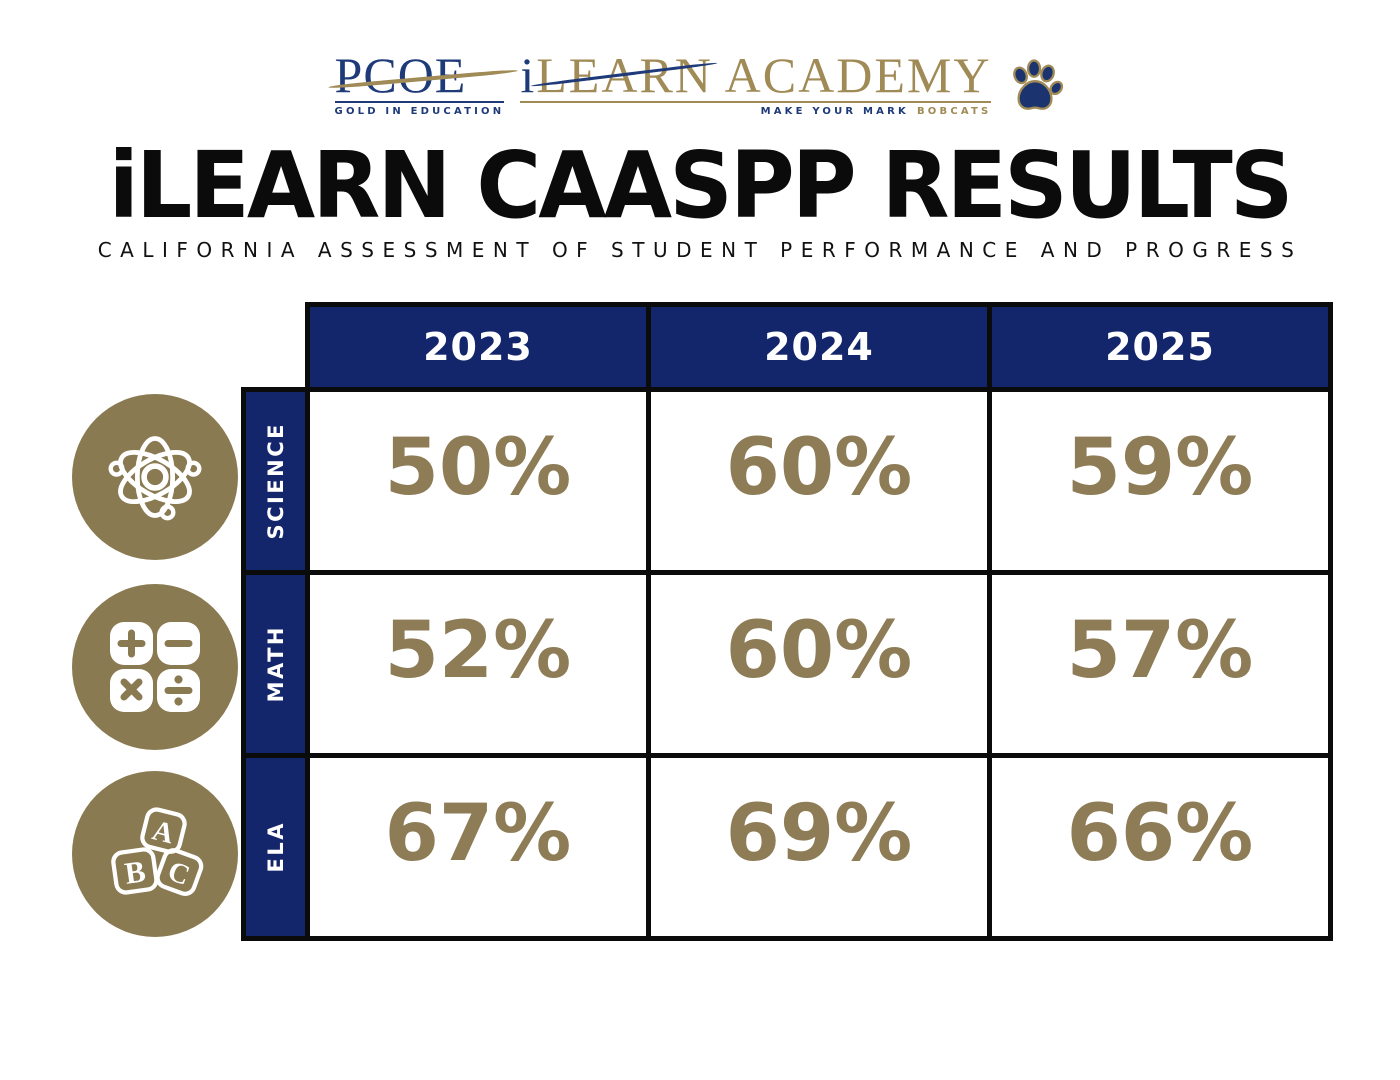 The height and width of the screenshot is (1080, 1400). What do you see at coordinates (275, 481) in the screenshot?
I see `row-header-science: SCIENCE` at bounding box center [275, 481].